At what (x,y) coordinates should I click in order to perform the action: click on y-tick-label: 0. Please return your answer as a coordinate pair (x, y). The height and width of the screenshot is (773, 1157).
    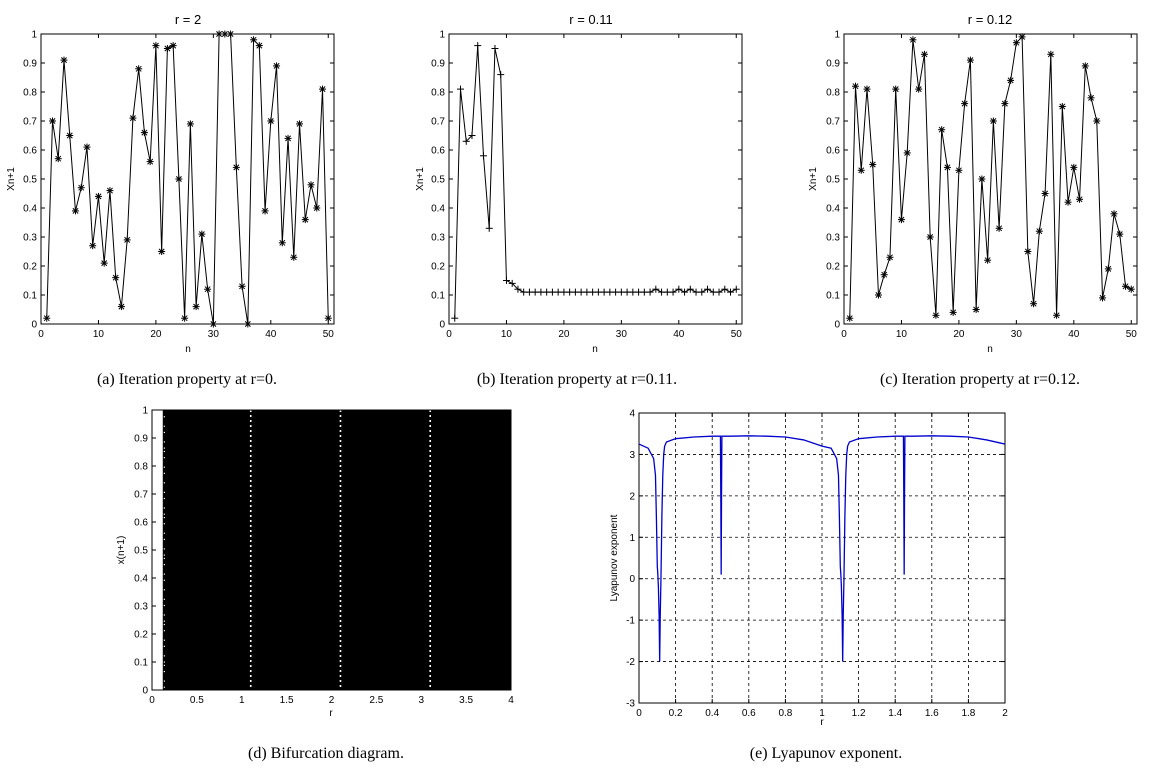
    Looking at the image, I should click on (837, 325).